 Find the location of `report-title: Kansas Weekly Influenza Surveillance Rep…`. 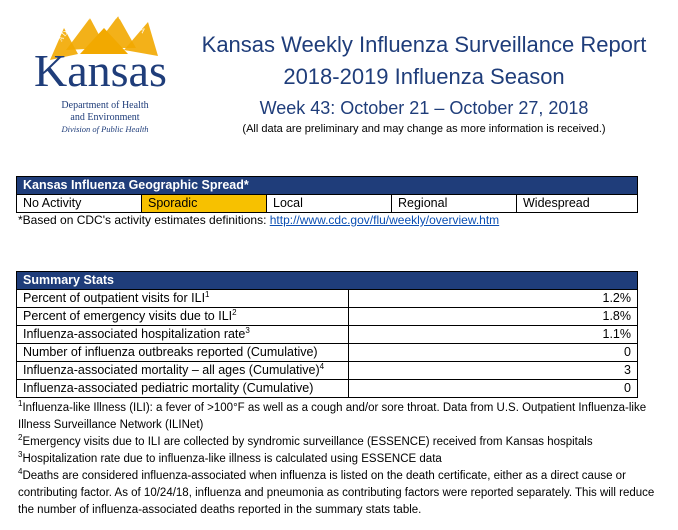

report-title: Kansas Weekly Influenza Surveillance Rep… is located at coordinates (424, 44).